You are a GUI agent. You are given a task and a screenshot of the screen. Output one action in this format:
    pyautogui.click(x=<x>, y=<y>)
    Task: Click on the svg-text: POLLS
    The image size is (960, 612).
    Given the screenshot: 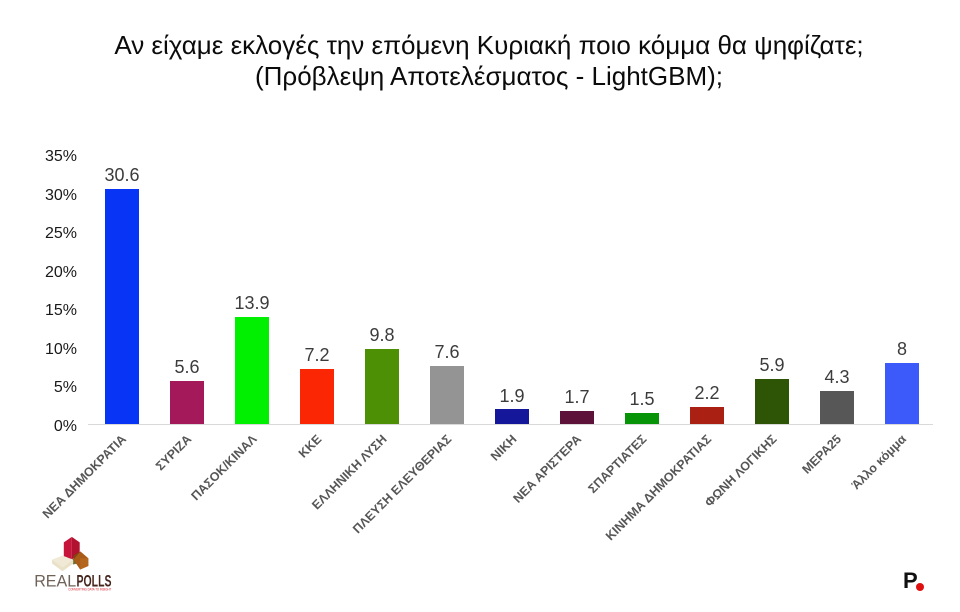 What is the action you would take?
    pyautogui.click(x=94, y=582)
    